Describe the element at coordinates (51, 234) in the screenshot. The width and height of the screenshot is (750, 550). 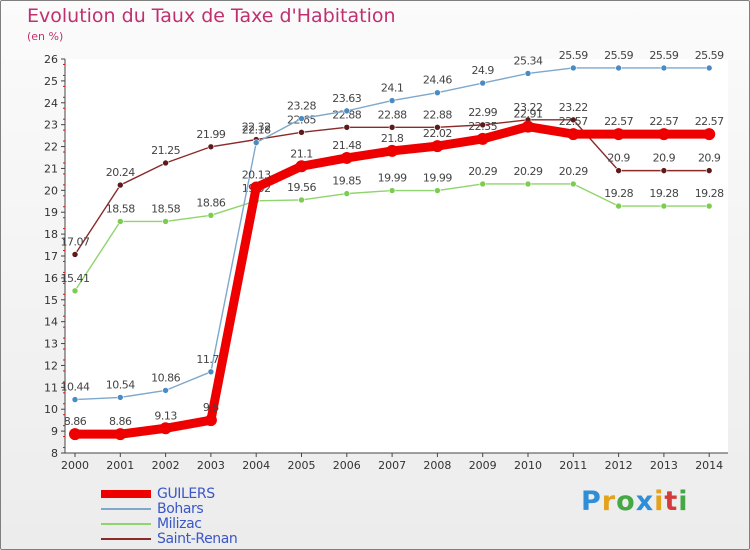
I see `y-tick-label: 18` at that location.